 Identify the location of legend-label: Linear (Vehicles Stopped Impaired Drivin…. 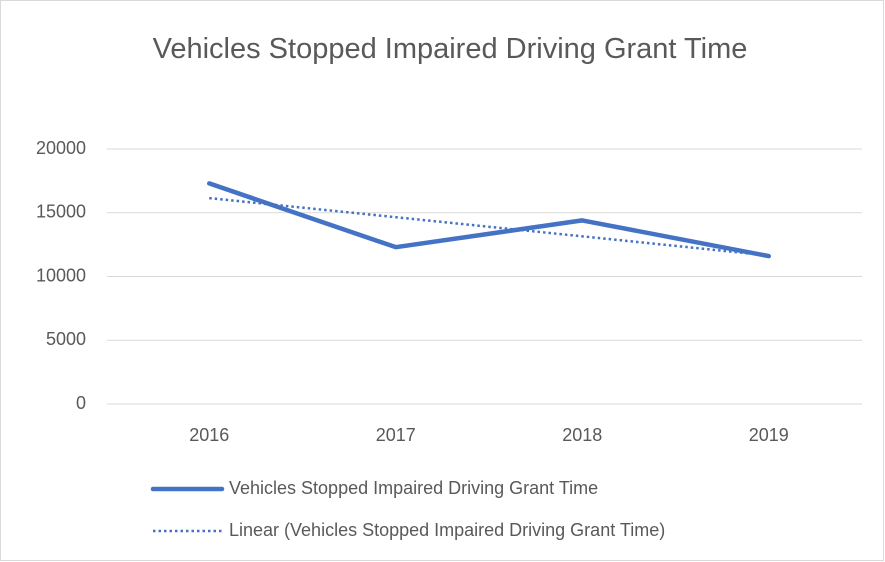
(447, 530).